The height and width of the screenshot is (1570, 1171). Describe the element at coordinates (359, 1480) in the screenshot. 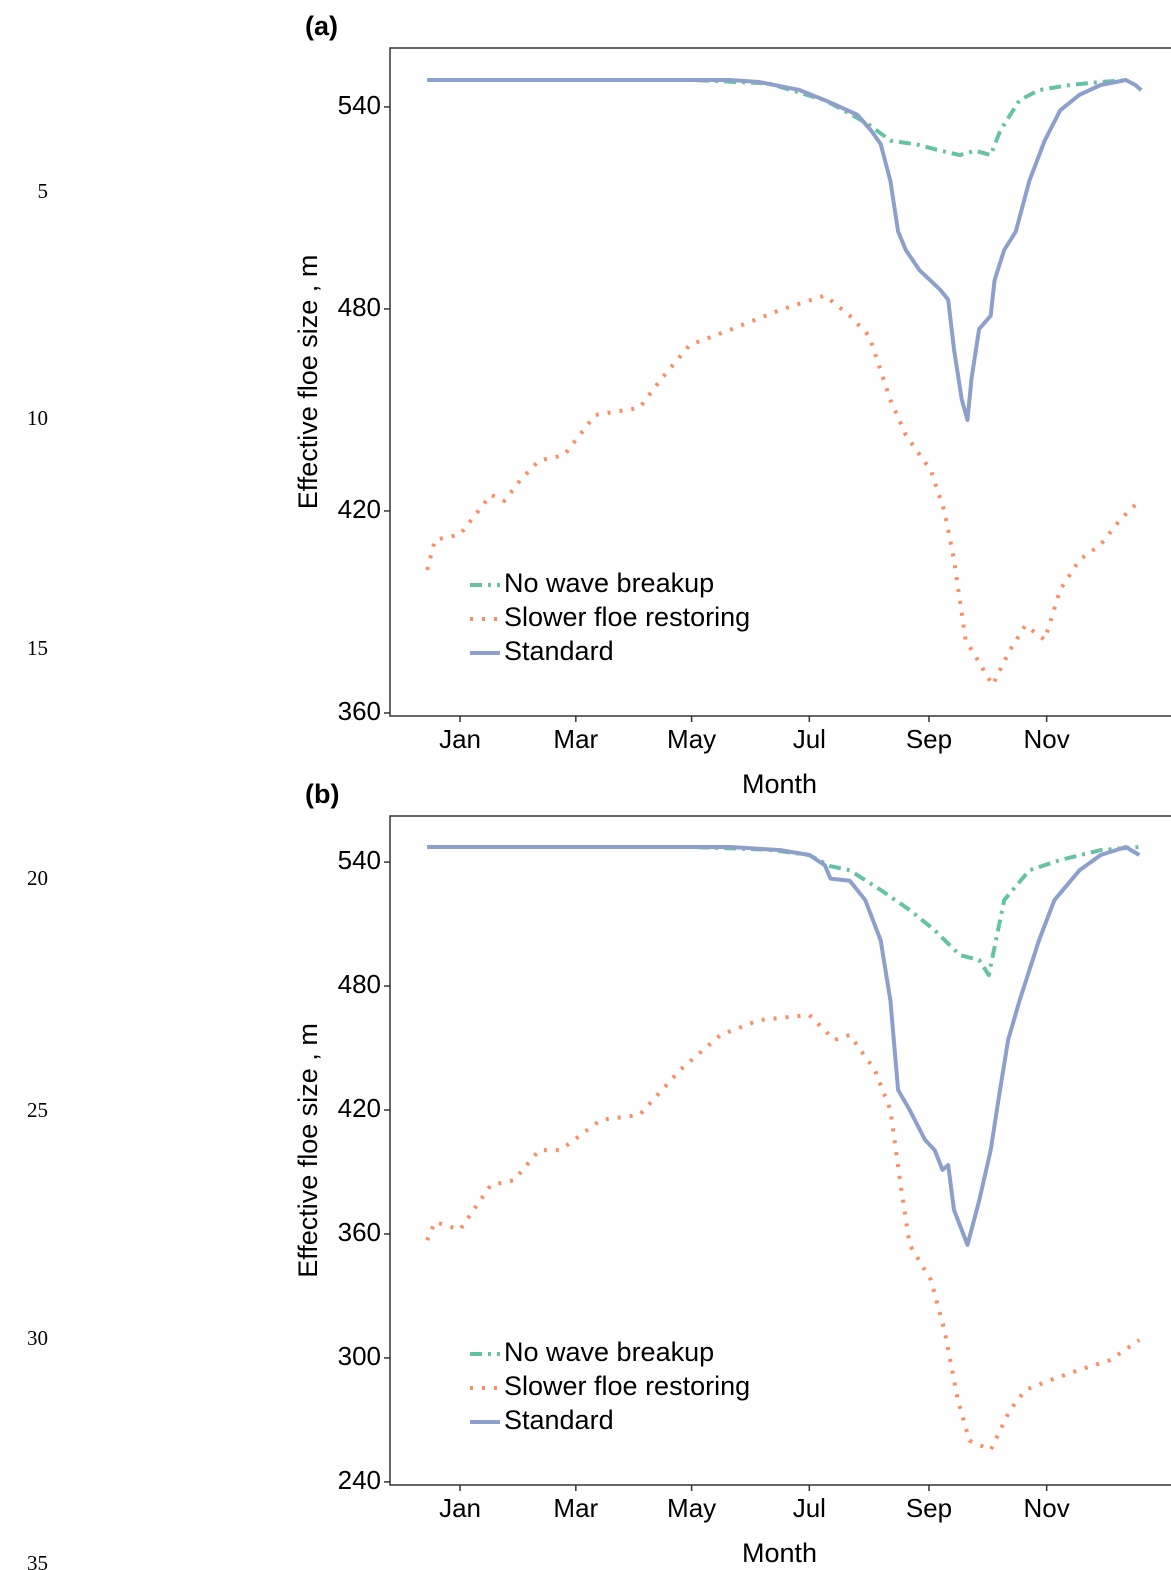

I see `y-tick-label: 240` at that location.